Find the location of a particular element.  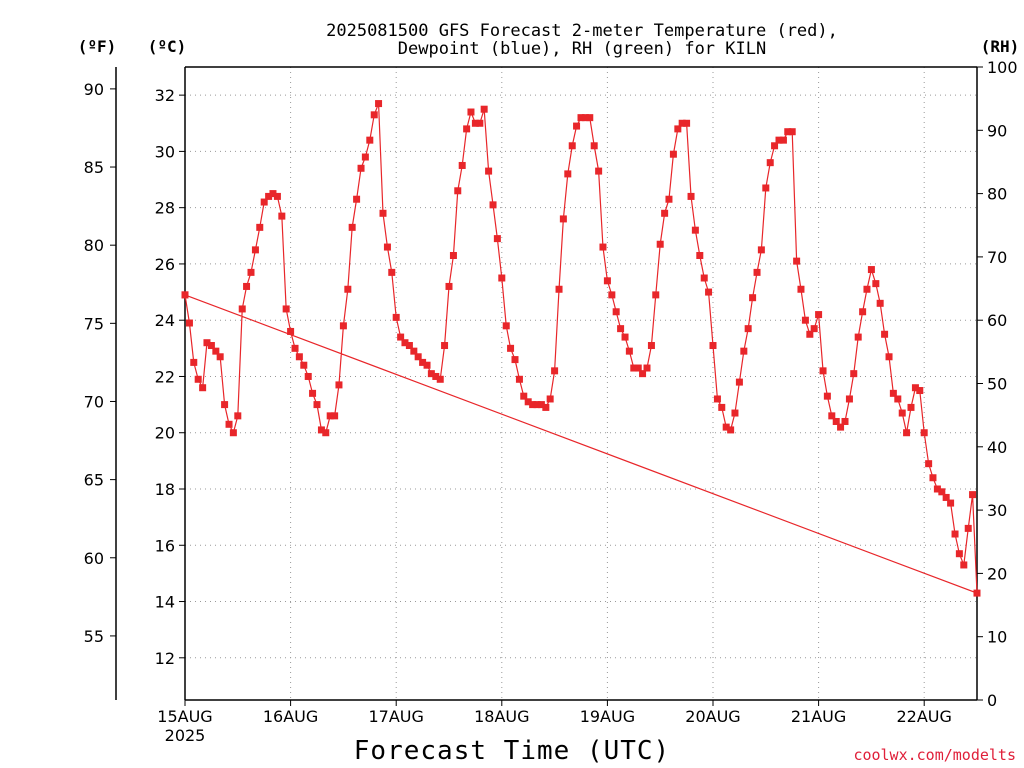

celsius-tick-label: 26 is located at coordinates (165, 264).